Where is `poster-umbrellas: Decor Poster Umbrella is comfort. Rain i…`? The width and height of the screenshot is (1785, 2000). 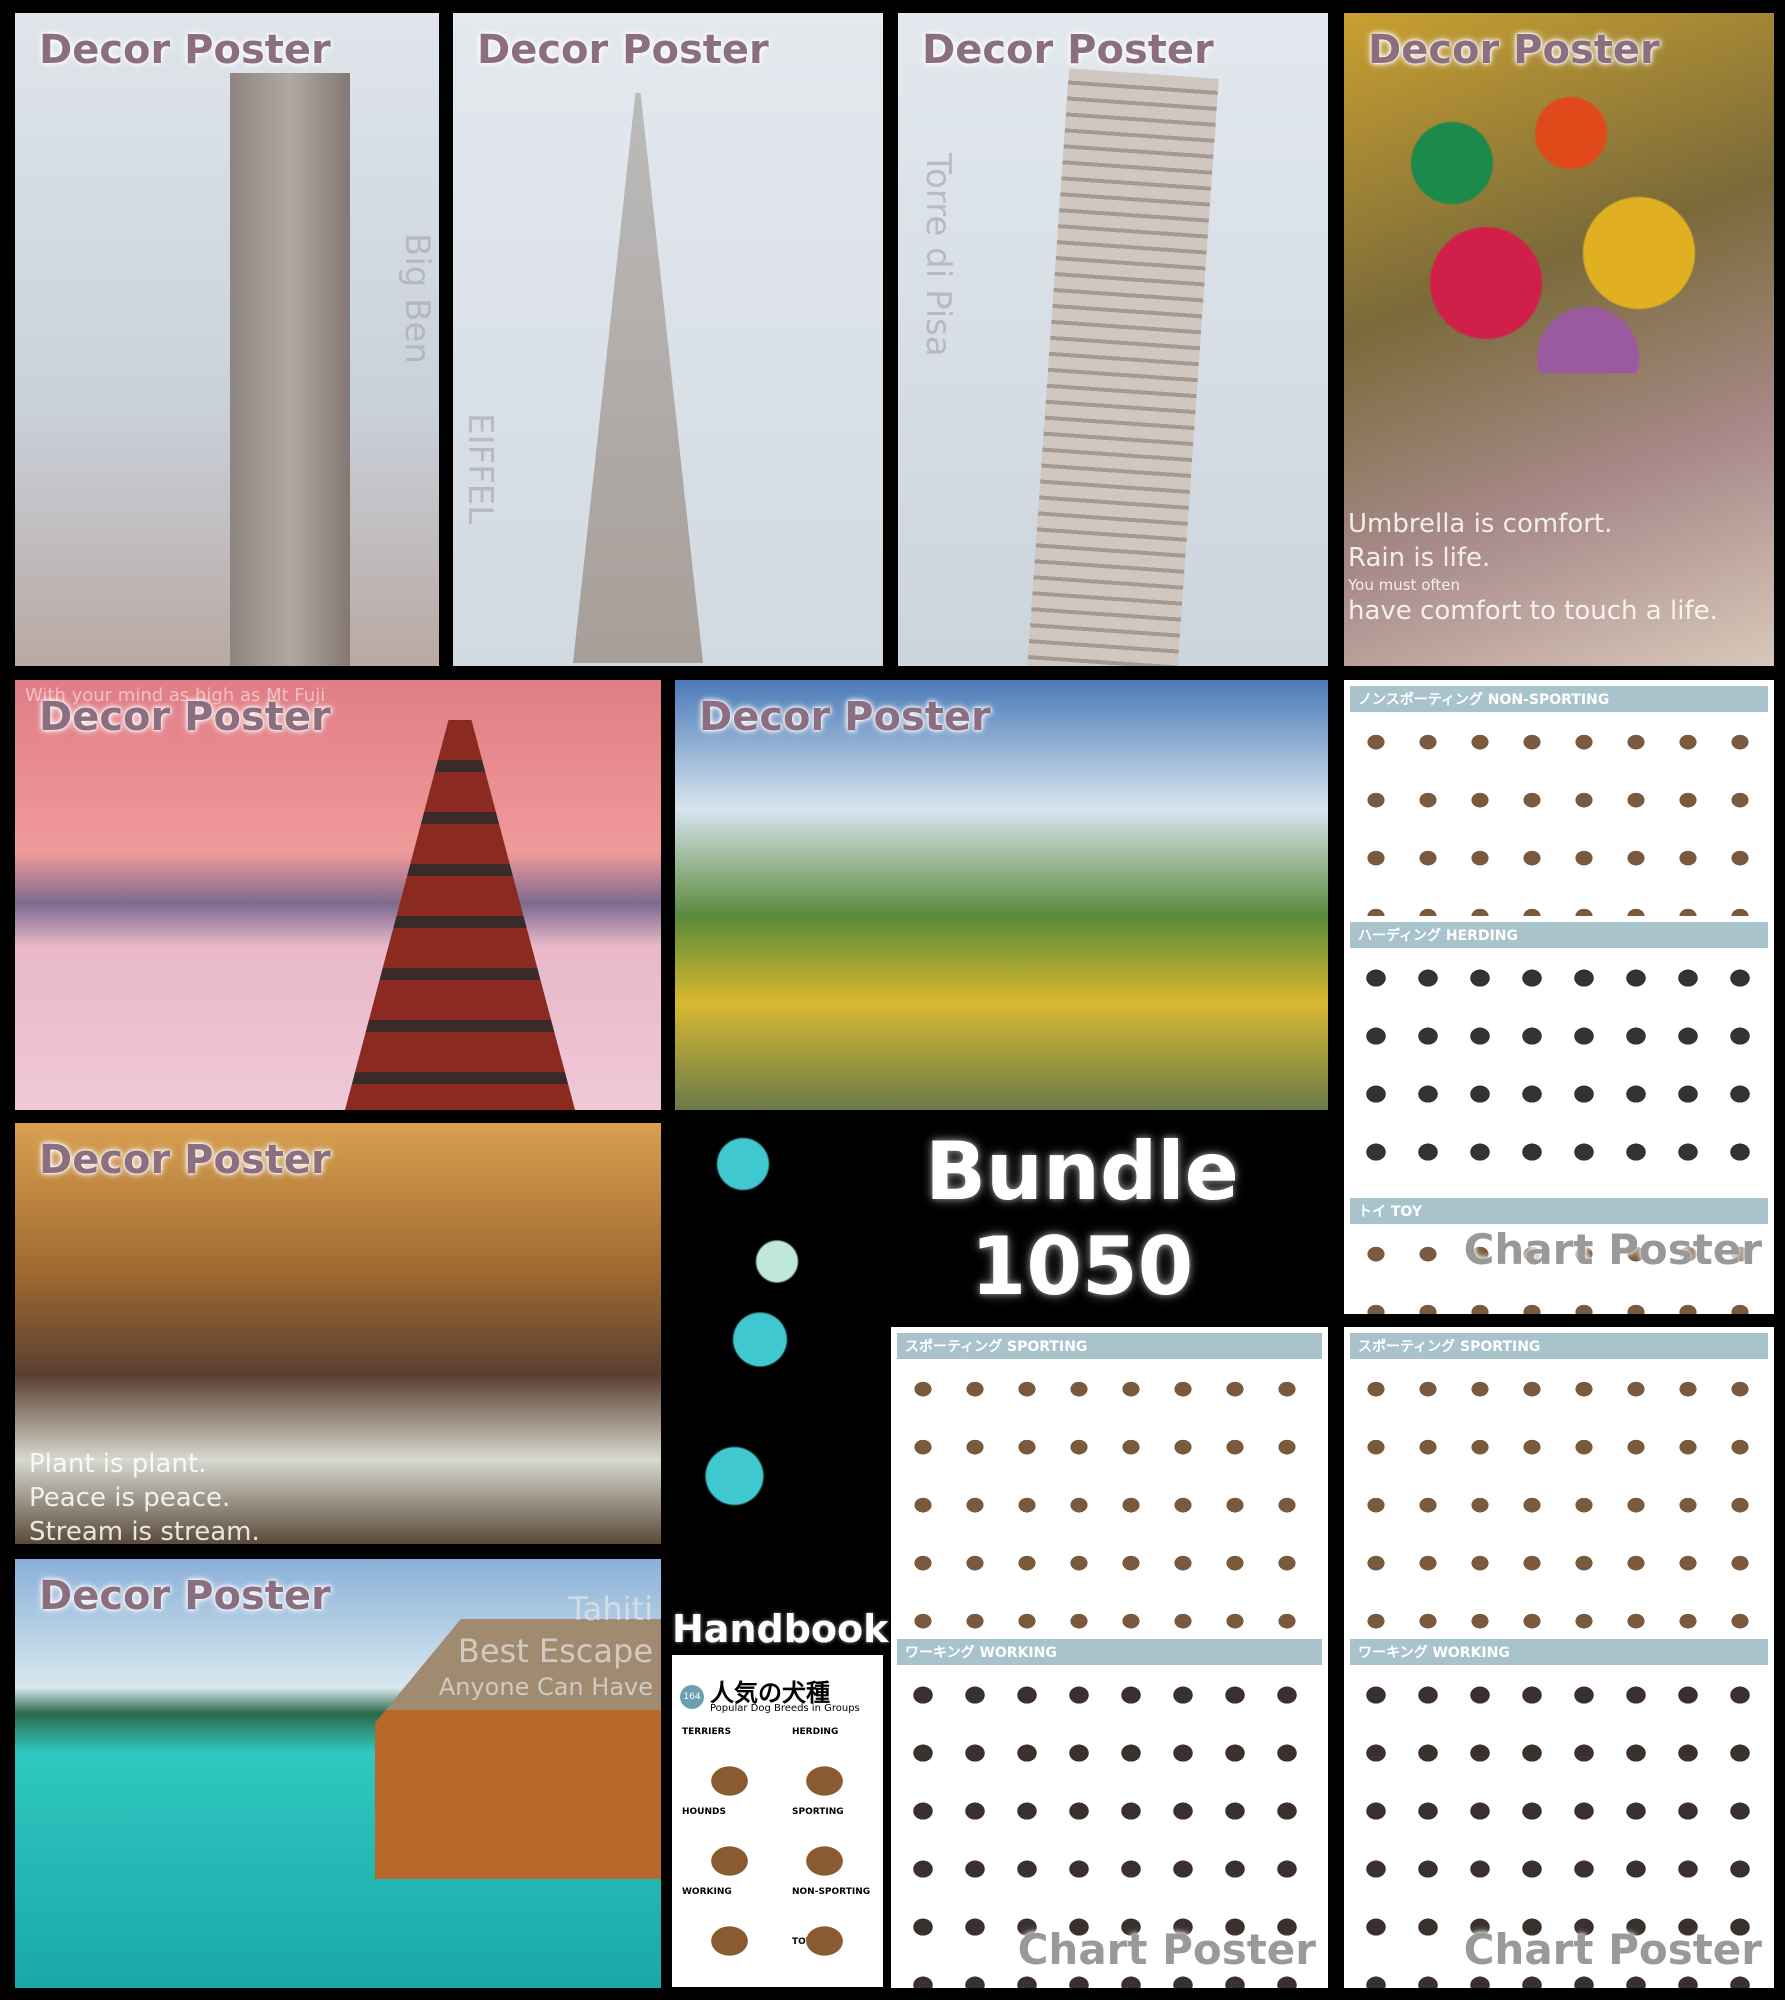 poster-umbrellas: Decor Poster Umbrella is comfort. Rain i… is located at coordinates (1559, 339).